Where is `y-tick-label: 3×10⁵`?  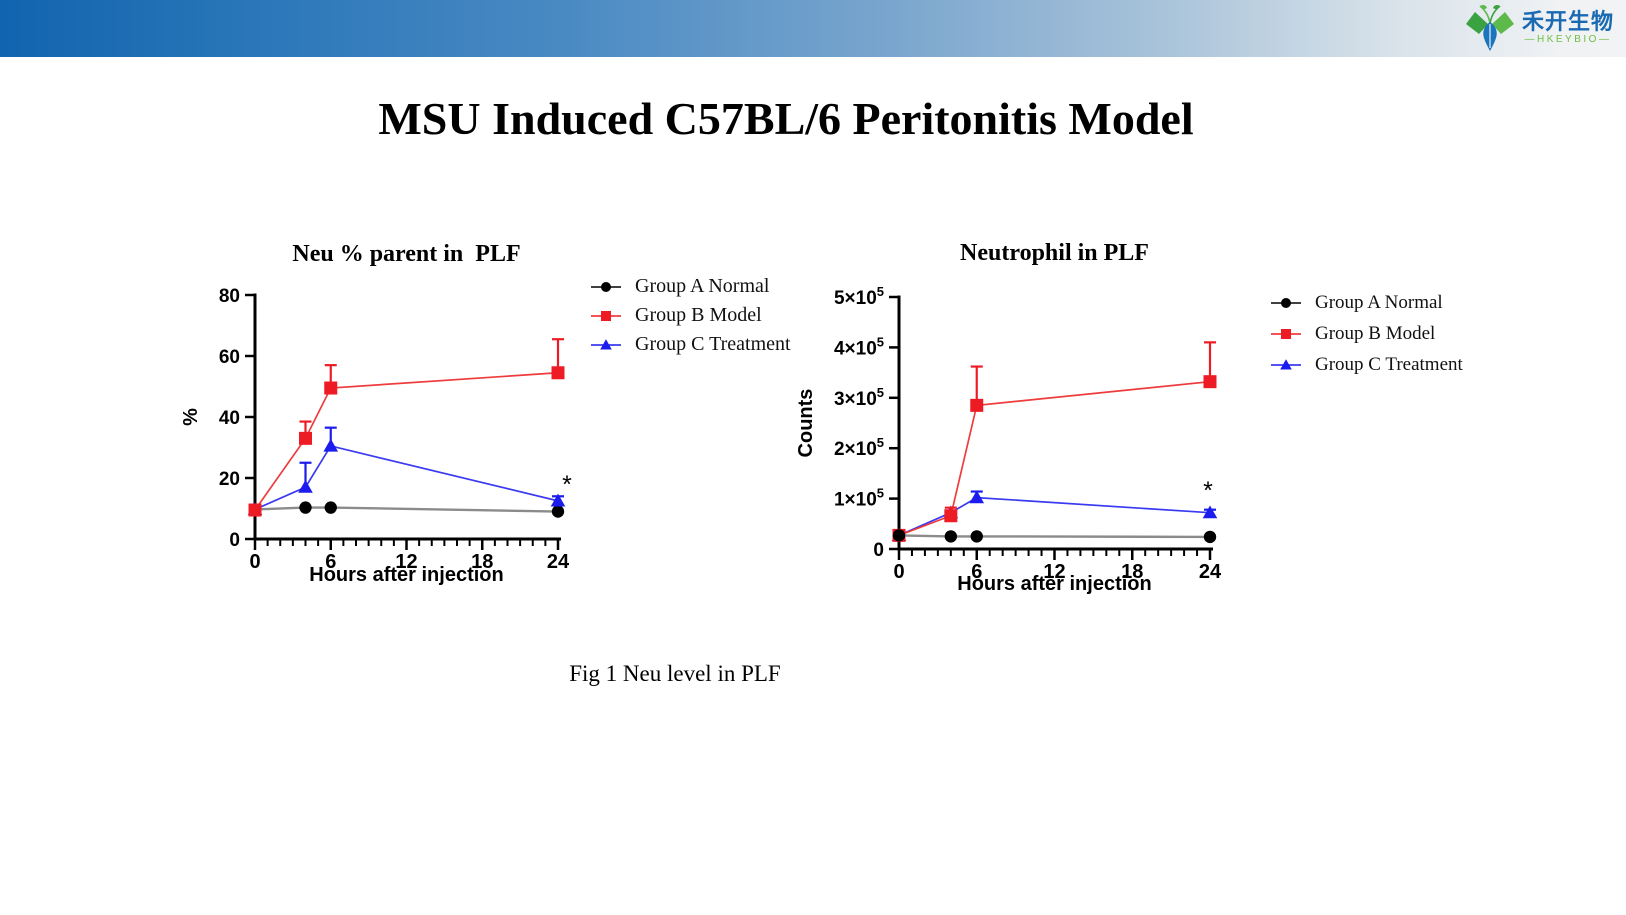
y-tick-label: 3×10⁵ is located at coordinates (859, 397).